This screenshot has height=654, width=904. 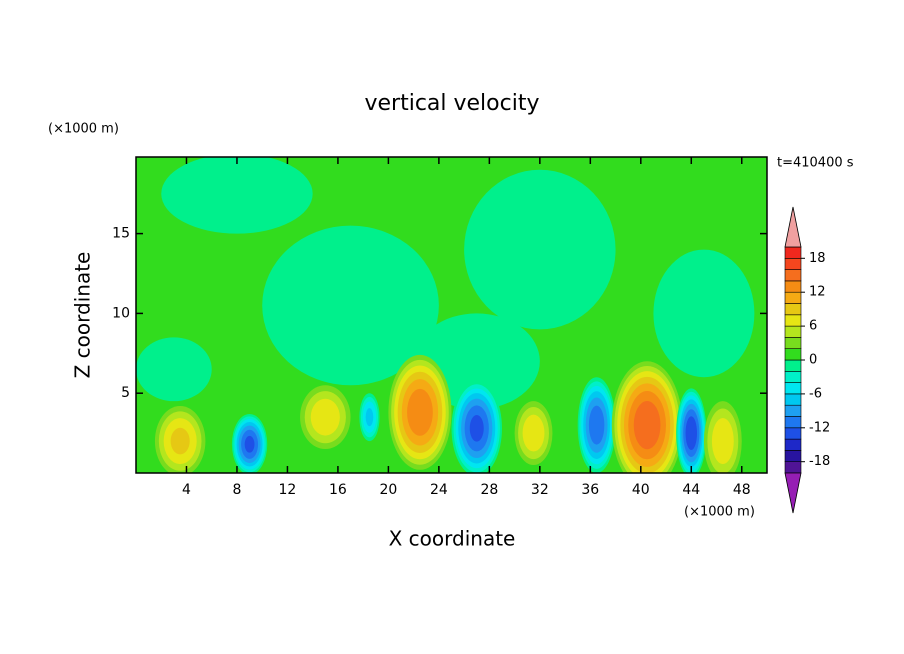 What do you see at coordinates (691, 490) in the screenshot?
I see `x-tick-label: 44` at bounding box center [691, 490].